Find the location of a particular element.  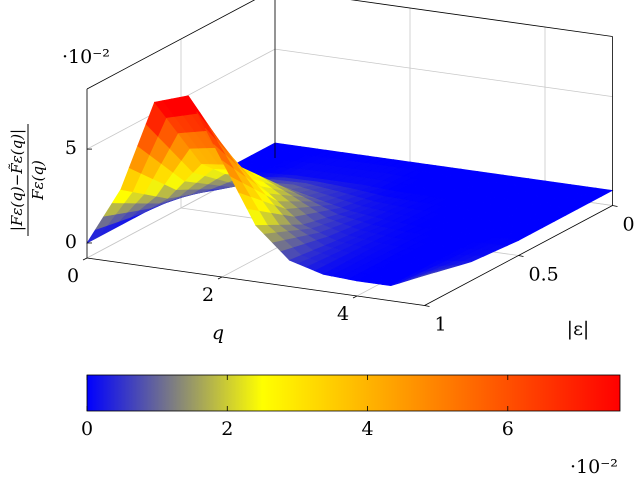

y-tick-label: 0.5 is located at coordinates (544, 275).